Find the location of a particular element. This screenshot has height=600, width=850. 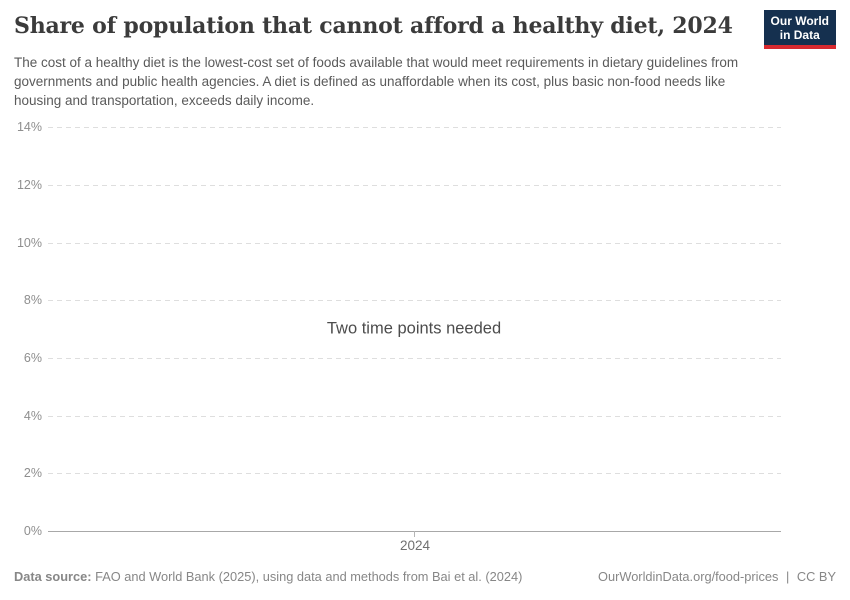

y-tick-label: 8% is located at coordinates (32, 300).